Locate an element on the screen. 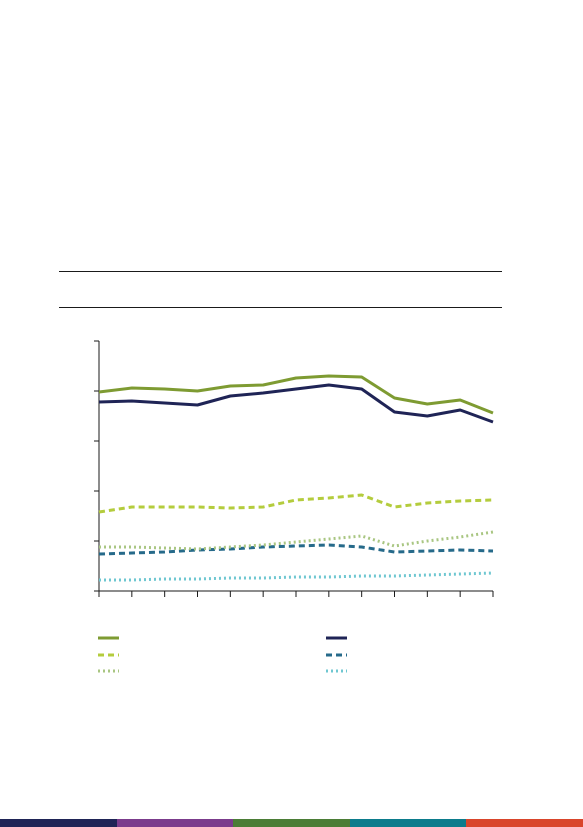  footer-color-bar is located at coordinates (291, 823).